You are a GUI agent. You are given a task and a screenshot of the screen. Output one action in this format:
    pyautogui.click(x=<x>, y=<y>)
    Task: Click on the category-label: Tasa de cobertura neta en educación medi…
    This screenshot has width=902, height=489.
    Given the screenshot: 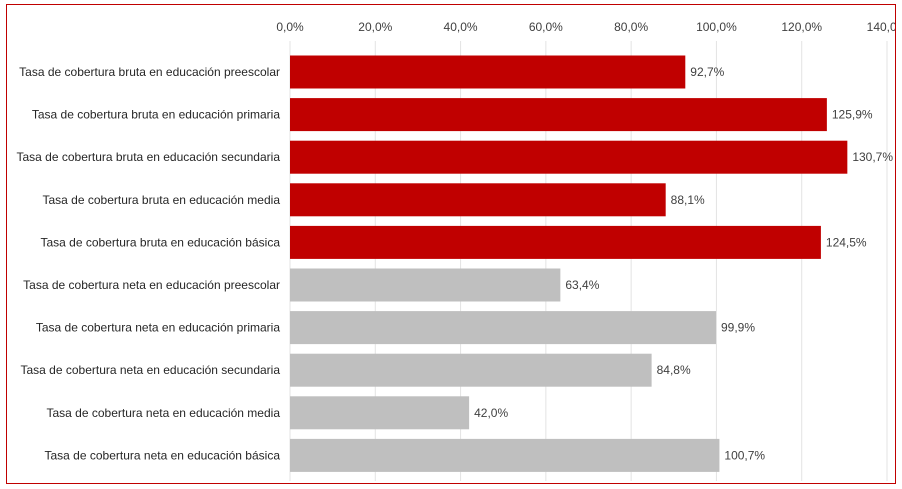 What is the action you would take?
    pyautogui.click(x=164, y=413)
    